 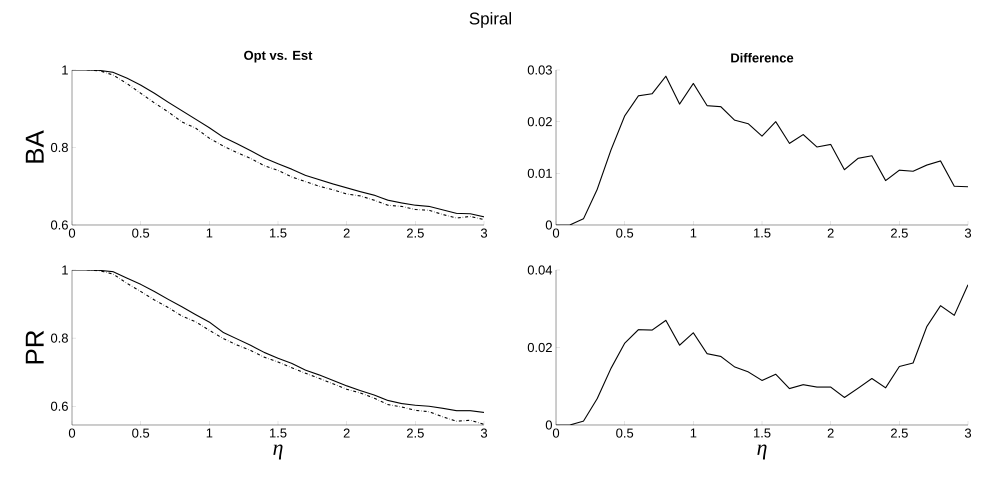 I want to click on y-tick-label: 0.03, so click(x=540, y=70).